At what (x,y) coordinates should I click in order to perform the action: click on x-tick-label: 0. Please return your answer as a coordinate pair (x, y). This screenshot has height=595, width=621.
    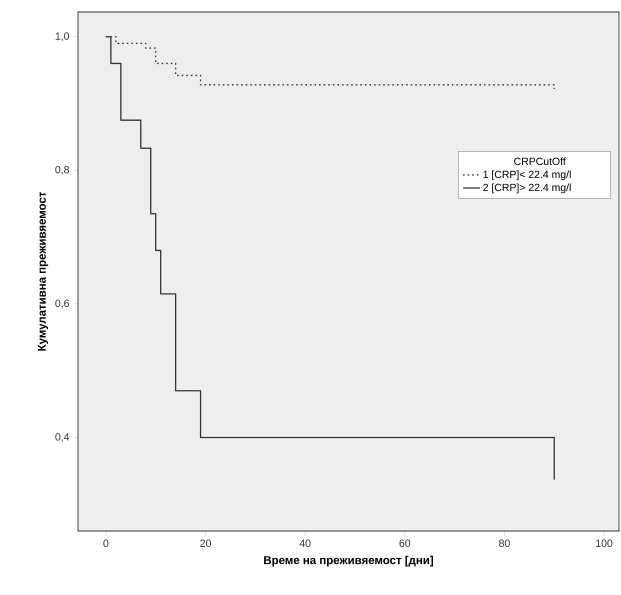
    Looking at the image, I should click on (105, 543).